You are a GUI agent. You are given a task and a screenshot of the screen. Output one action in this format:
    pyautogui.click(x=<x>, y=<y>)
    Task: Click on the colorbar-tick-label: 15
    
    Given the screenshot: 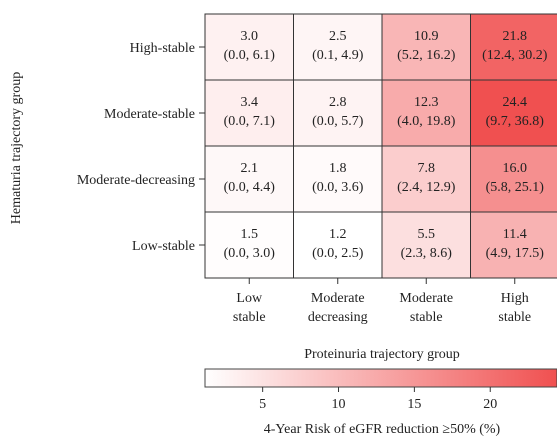 What is the action you would take?
    pyautogui.click(x=414, y=404)
    